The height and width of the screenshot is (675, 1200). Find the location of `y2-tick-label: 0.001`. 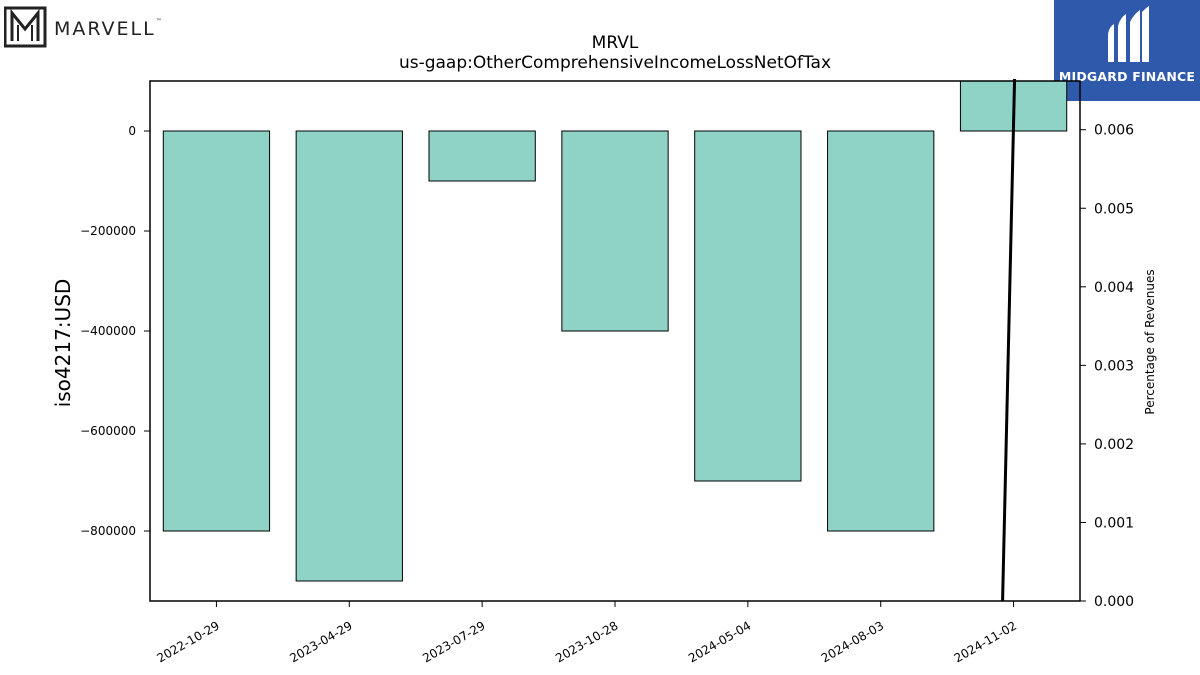

y2-tick-label: 0.001 is located at coordinates (1114, 523).